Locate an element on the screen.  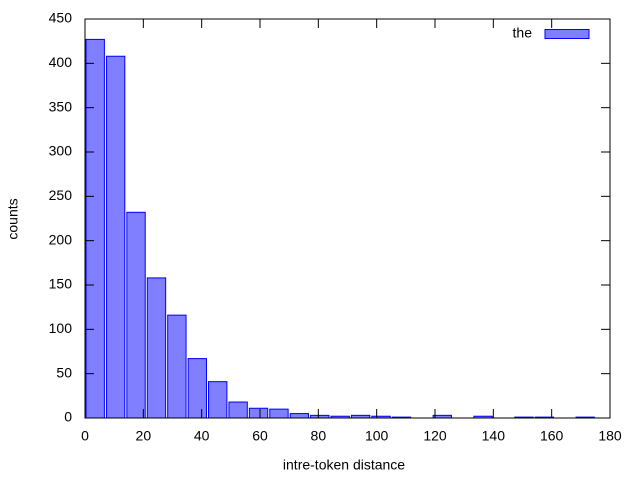
x-tick-label: 0 is located at coordinates (85, 436).